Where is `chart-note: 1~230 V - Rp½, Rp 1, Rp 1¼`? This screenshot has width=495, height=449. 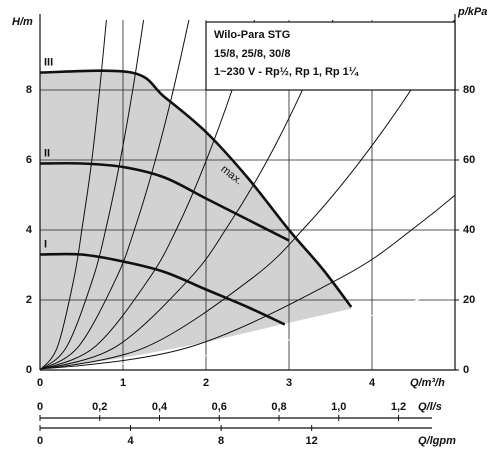
chart-note: 1~230 V - Rp½, Rp 1, Rp 1¼ is located at coordinates (286, 72).